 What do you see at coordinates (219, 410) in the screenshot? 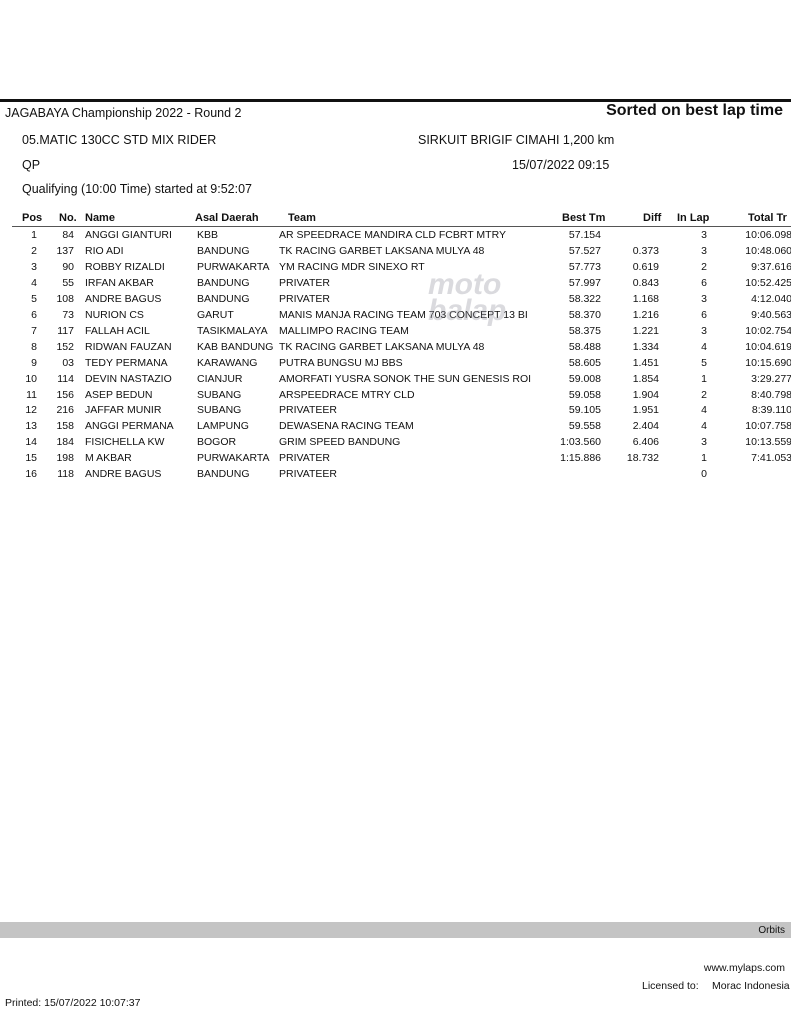
I see `cell-asal-daerah: SUBANG` at bounding box center [219, 410].